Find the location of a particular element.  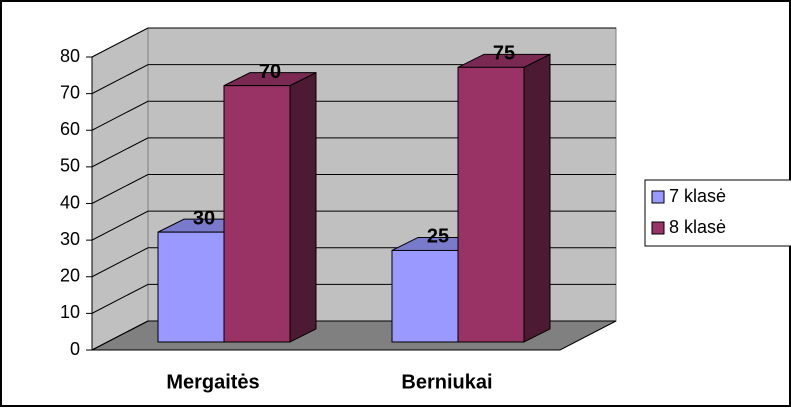

x-tick-label: Berniukai is located at coordinates (446, 382).